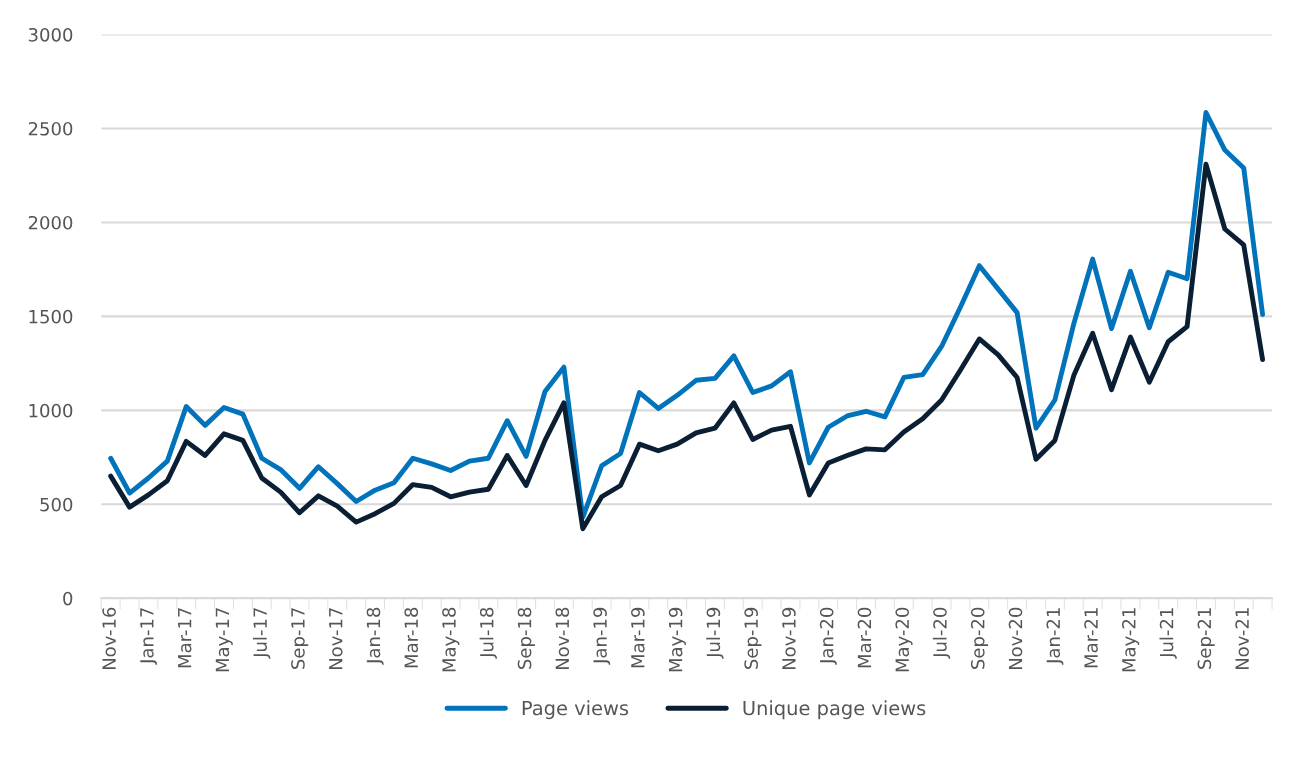  I want to click on y-tick-label: 2500, so click(50, 128).